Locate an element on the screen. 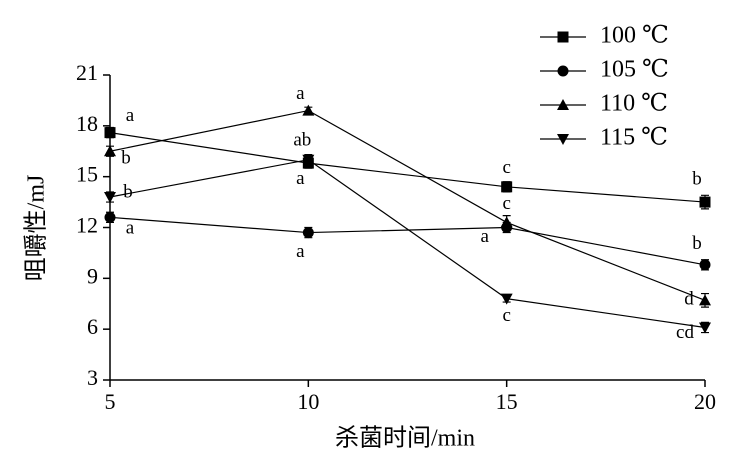 This screenshot has width=752, height=470. significance-label: cd is located at coordinates (685, 332).